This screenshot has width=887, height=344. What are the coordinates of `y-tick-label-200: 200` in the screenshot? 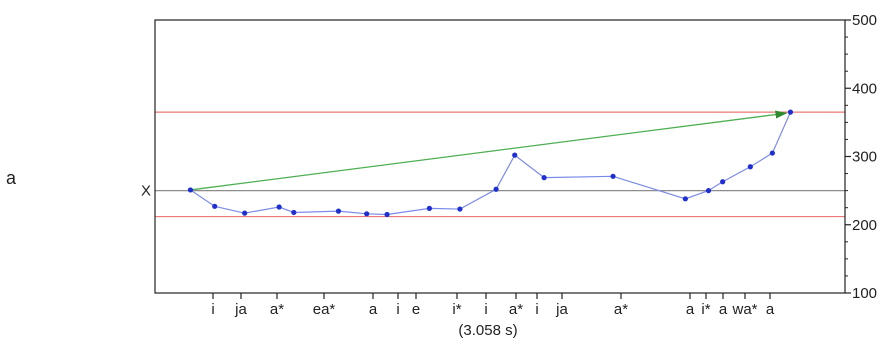 It's located at (864, 225).